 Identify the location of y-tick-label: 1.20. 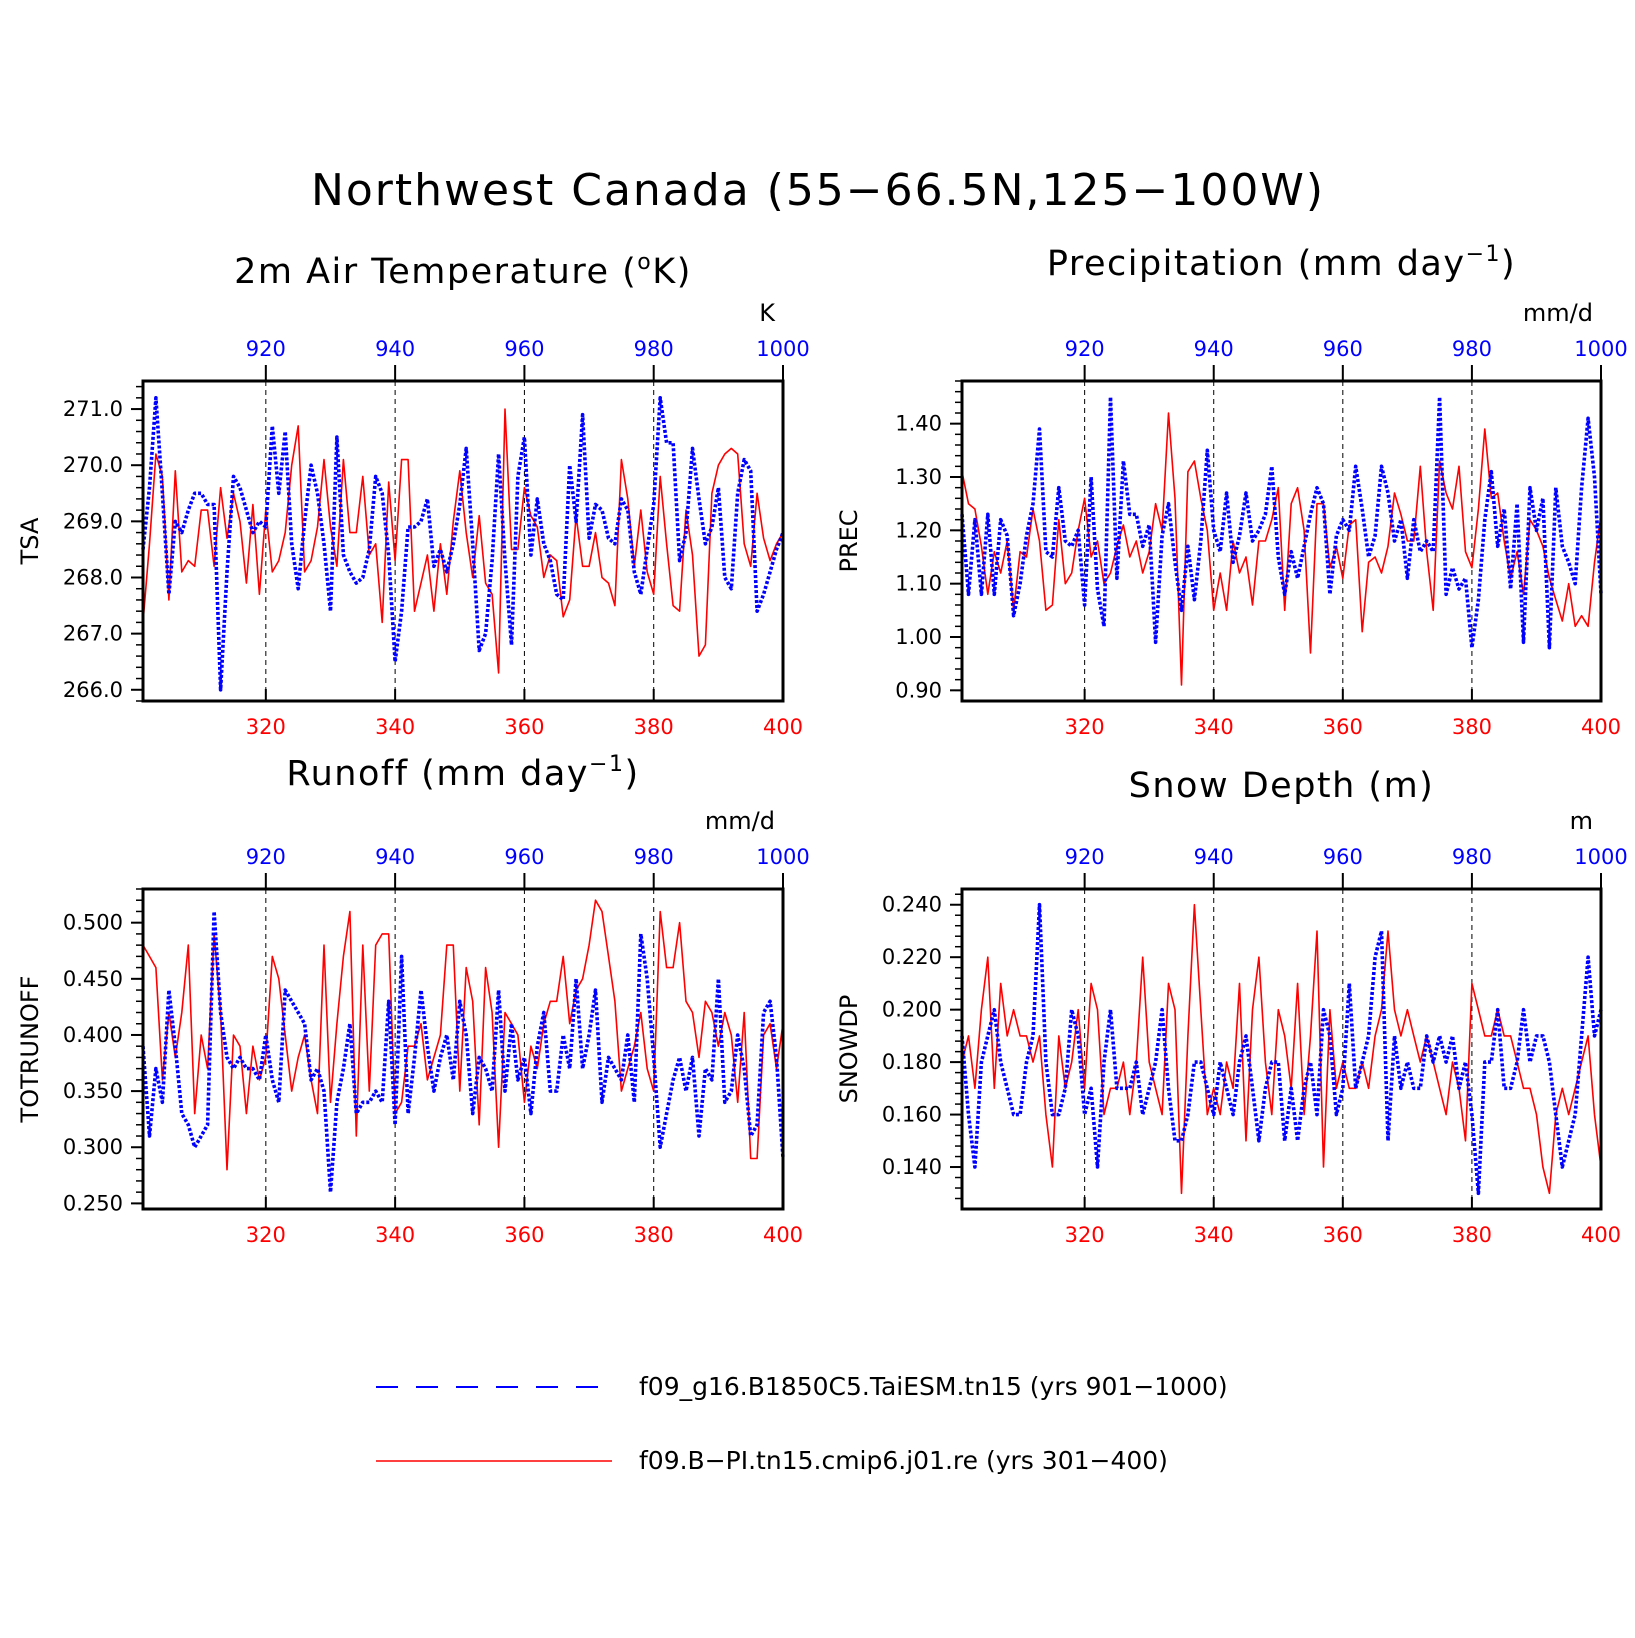
(918, 530).